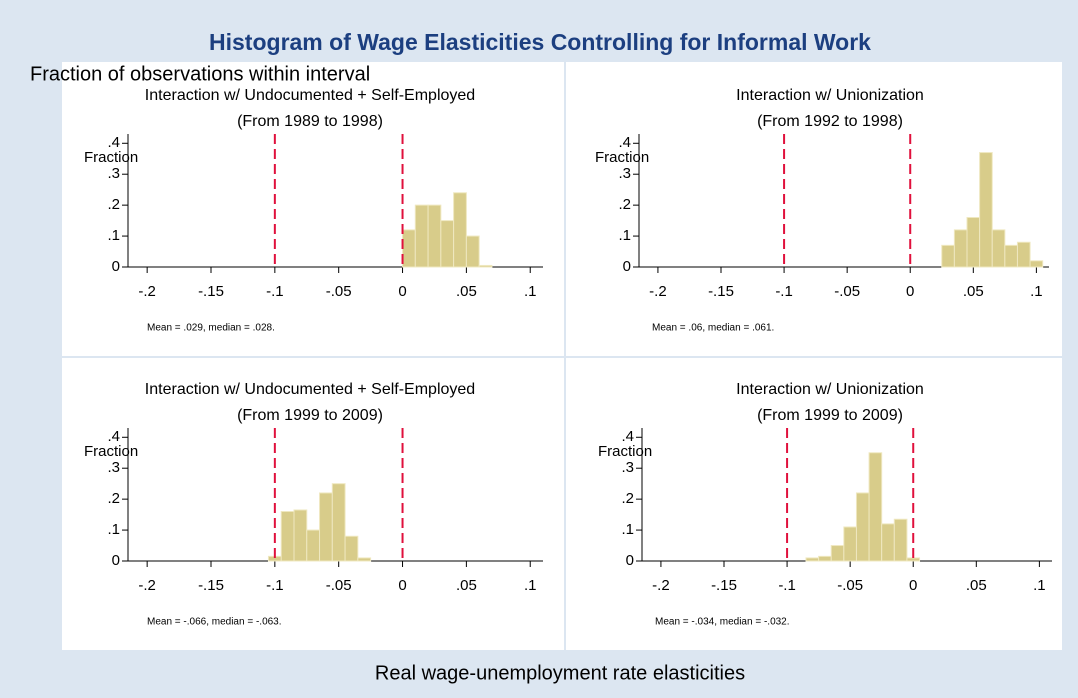 This screenshot has height=698, width=1078. Describe the element at coordinates (200, 74) in the screenshot. I see `figure-y-label: Fraction of observations within interval` at that location.